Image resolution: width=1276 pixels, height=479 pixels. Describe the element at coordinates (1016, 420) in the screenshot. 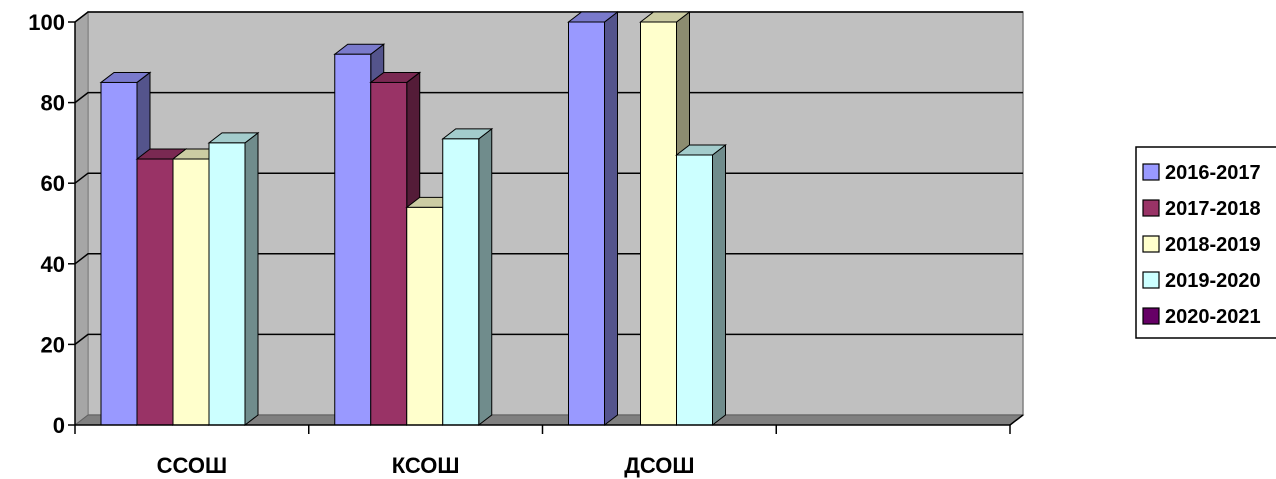

I see `x-axis-end` at that location.